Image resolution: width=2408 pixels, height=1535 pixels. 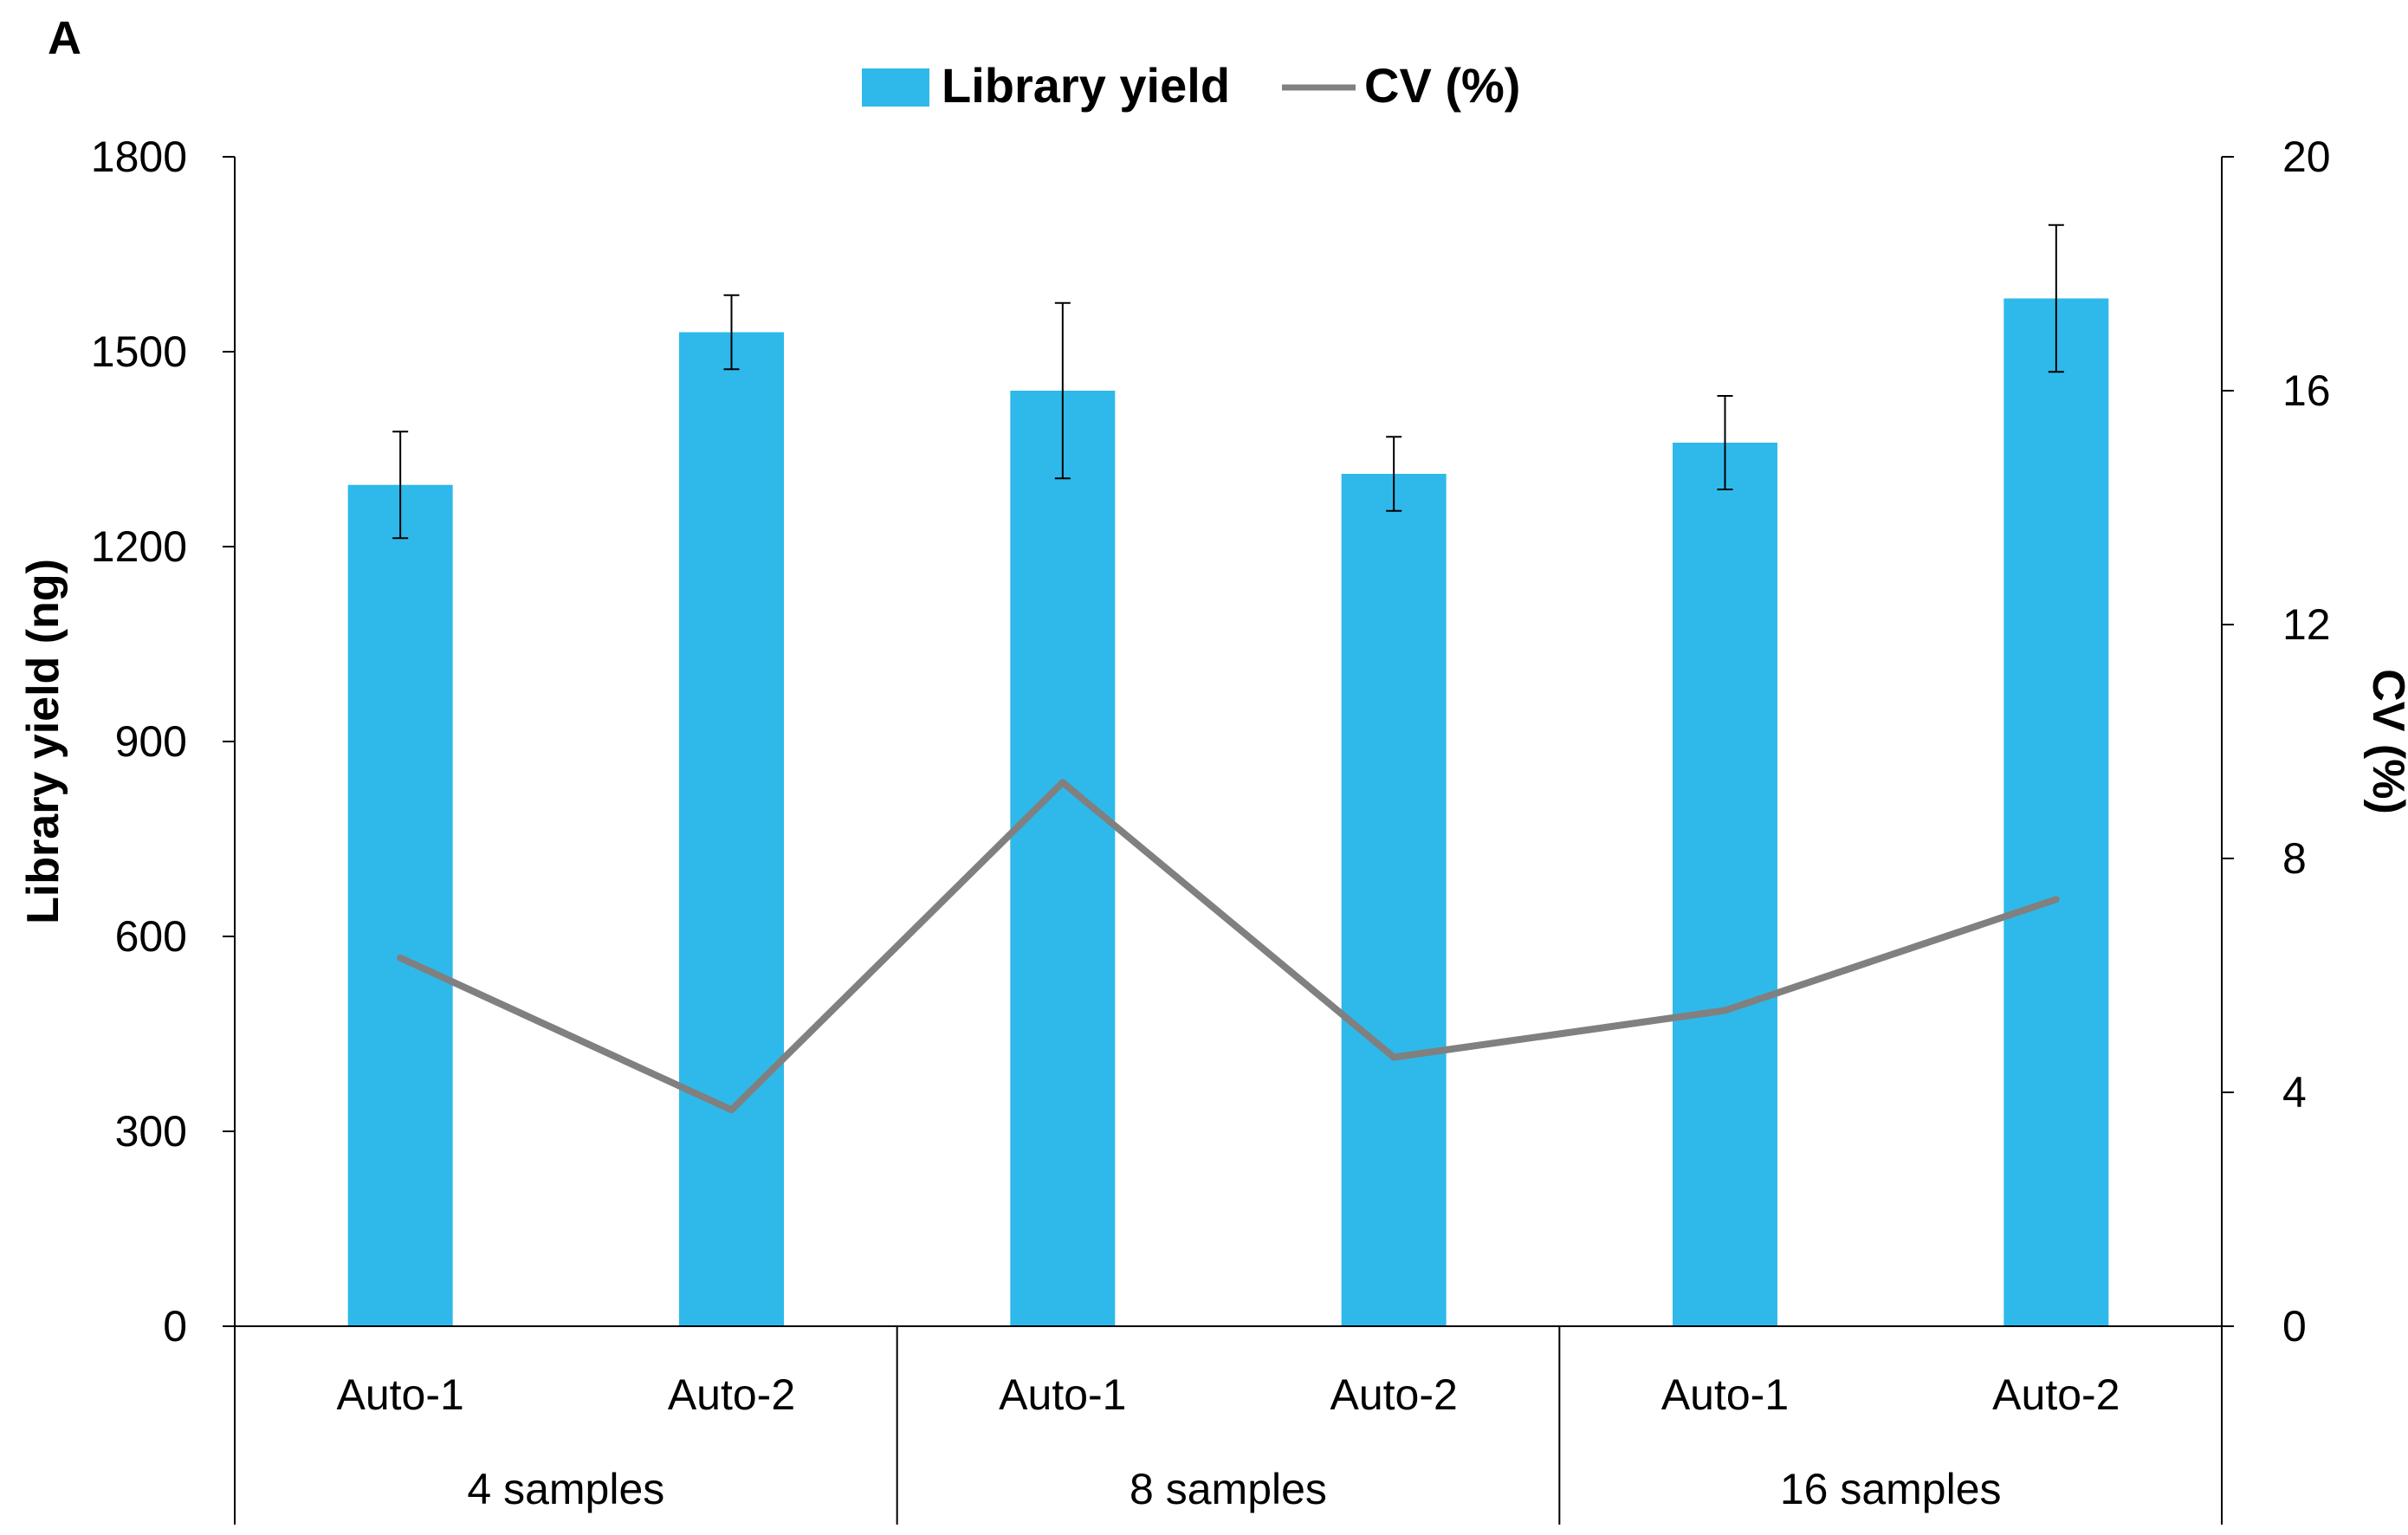 What do you see at coordinates (1442, 85) in the screenshot?
I see `legend-label-cv: CV (%)` at bounding box center [1442, 85].